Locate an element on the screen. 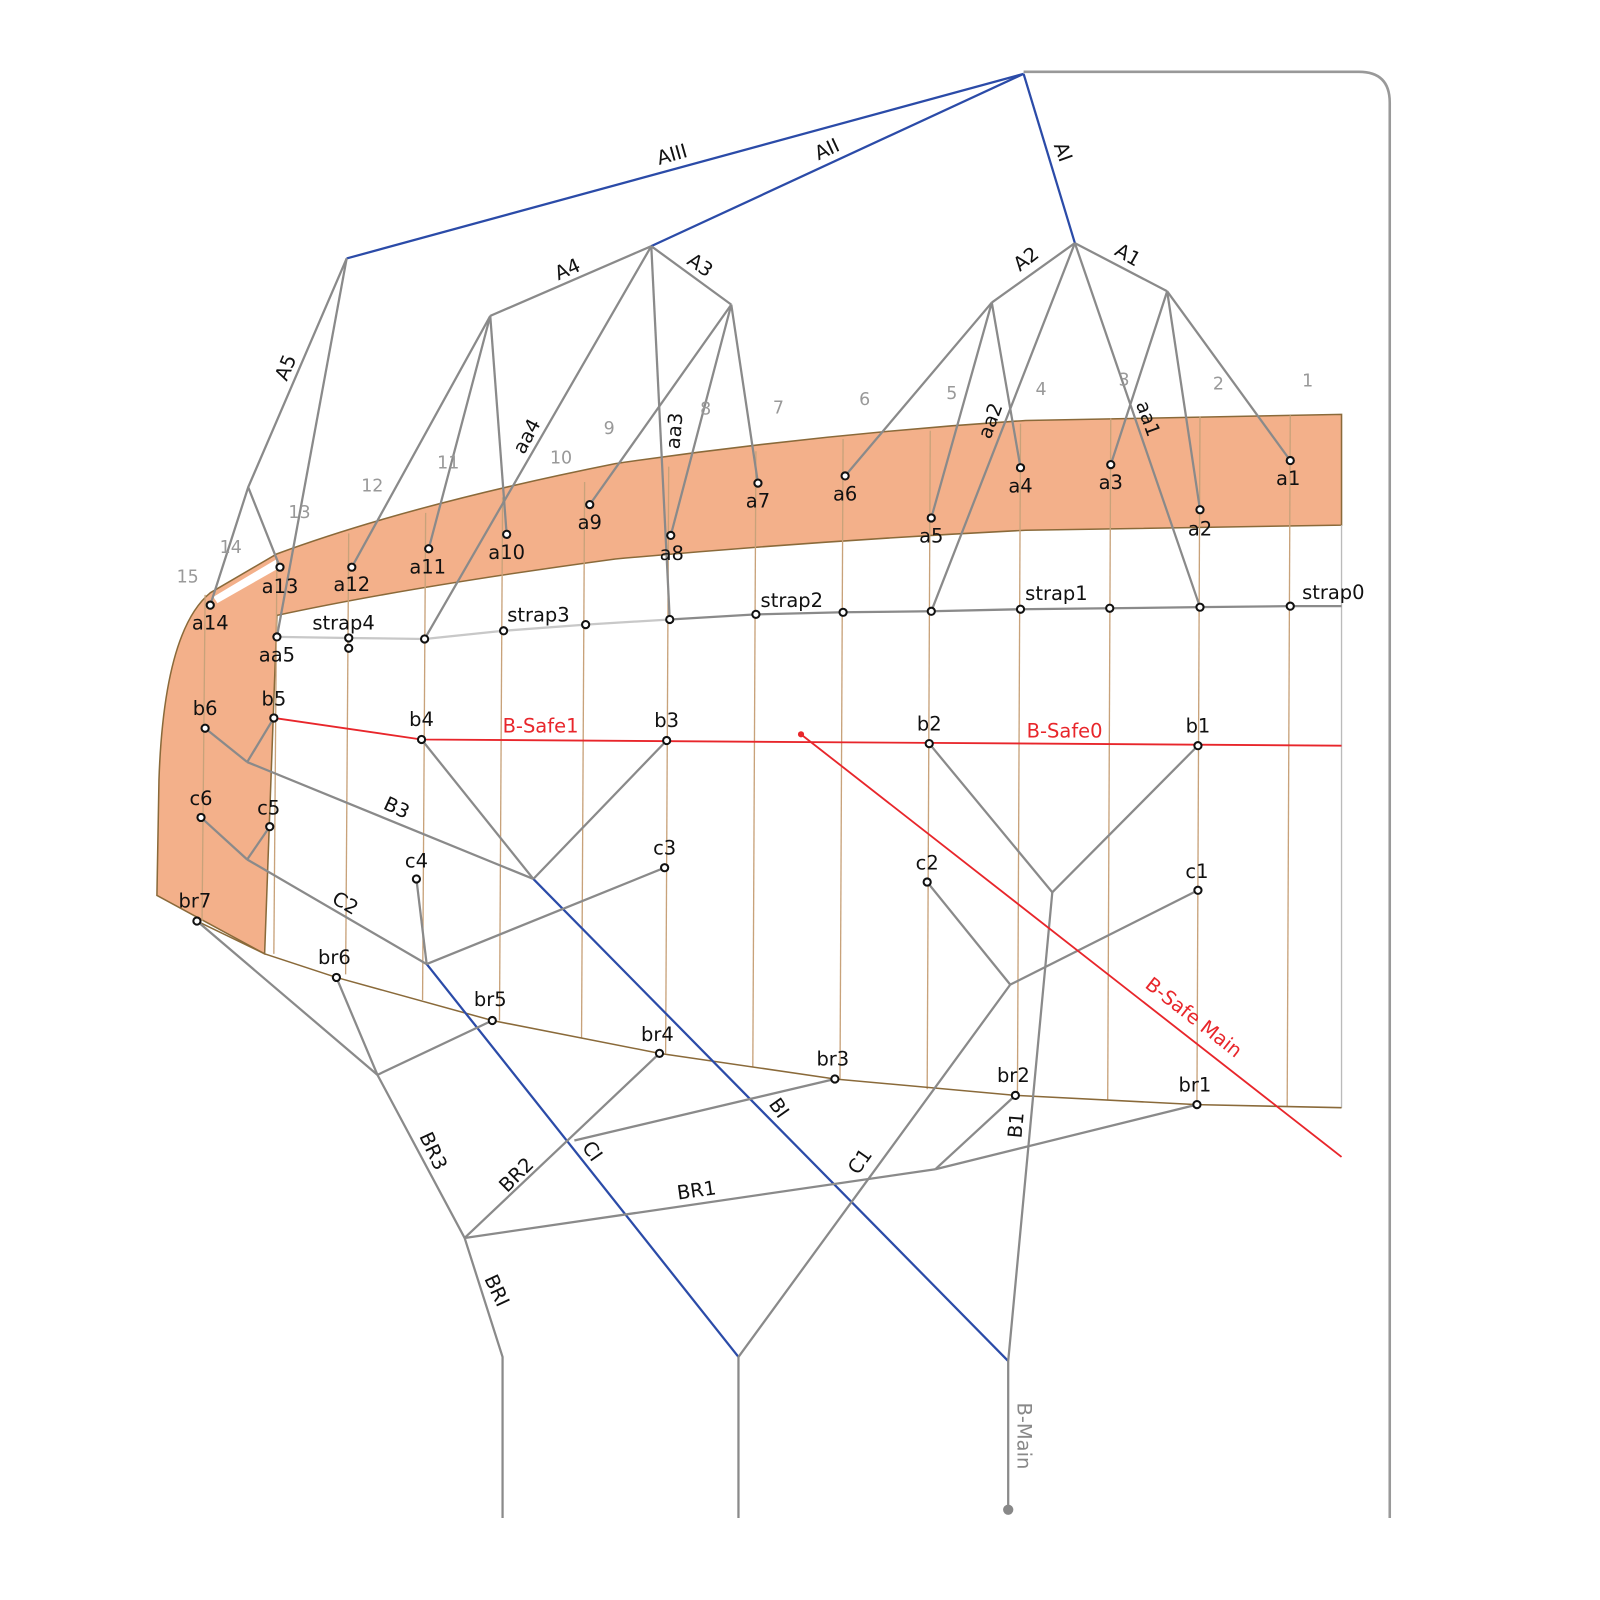 The height and width of the screenshot is (1600, 1600). label-b-main: B-Main is located at coordinates (1023, 1435).